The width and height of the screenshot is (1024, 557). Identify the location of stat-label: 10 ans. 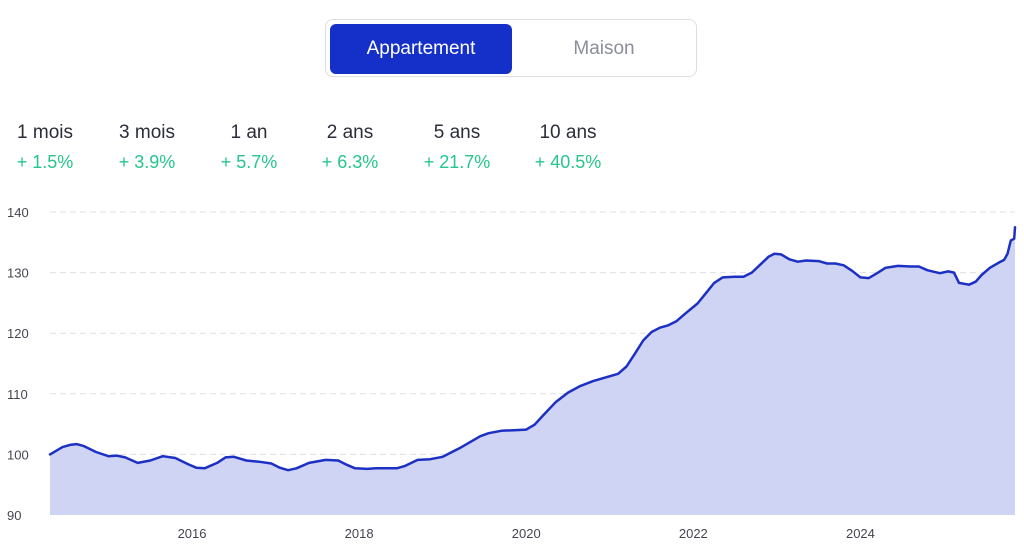
(568, 132).